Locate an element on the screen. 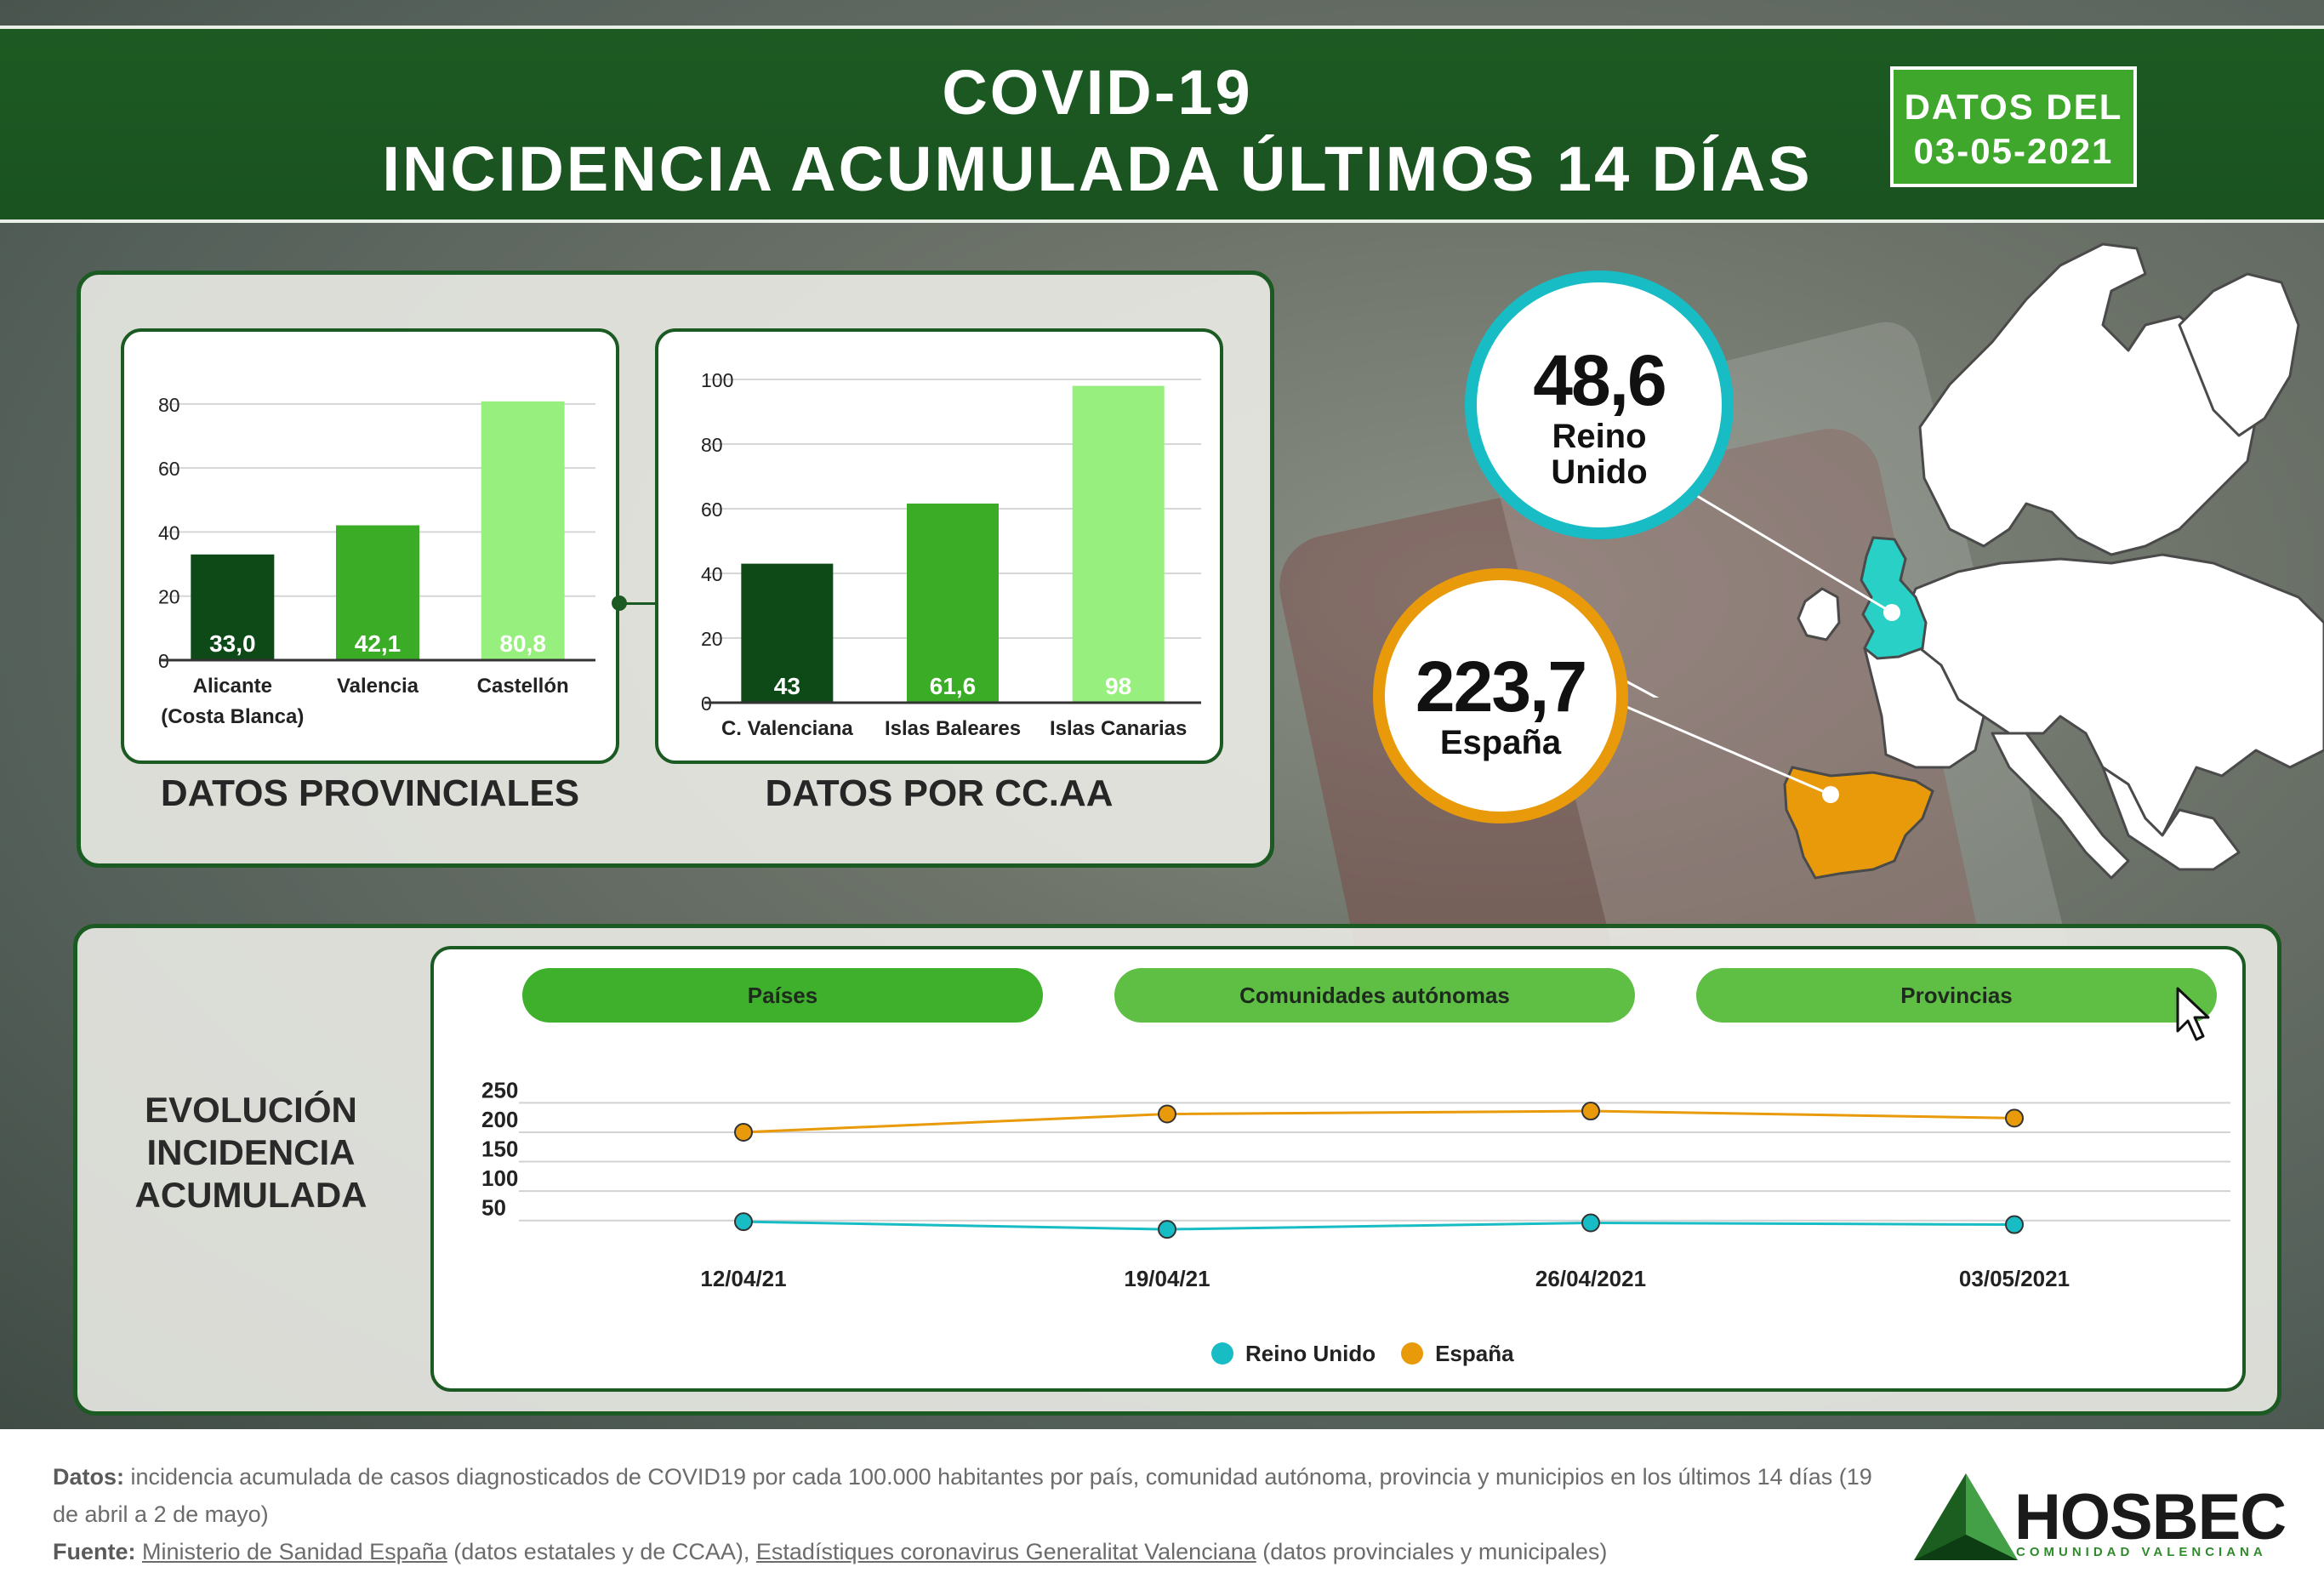 Image resolution: width=2324 pixels, height=1584 pixels. date-label: DATOS DEL is located at coordinates (2014, 107).